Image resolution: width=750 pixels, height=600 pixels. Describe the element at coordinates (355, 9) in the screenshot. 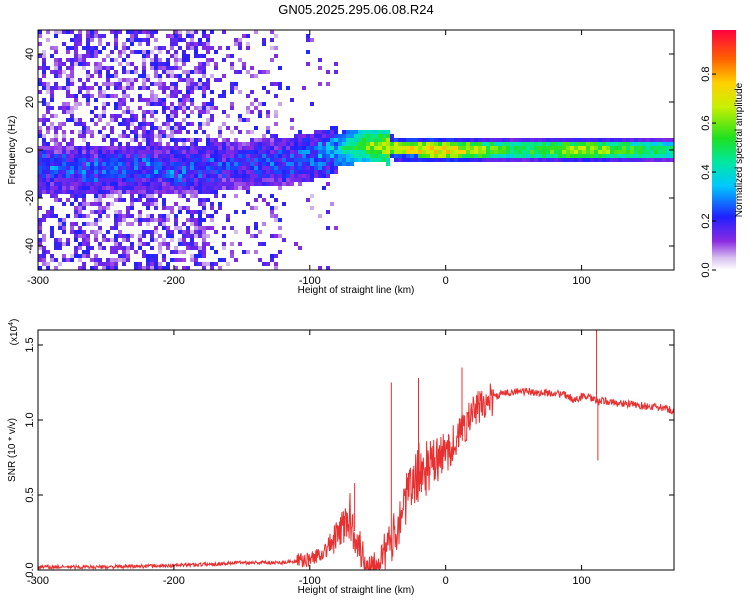

I see `chart-title: GN05.2025.295.06.08.R24` at that location.